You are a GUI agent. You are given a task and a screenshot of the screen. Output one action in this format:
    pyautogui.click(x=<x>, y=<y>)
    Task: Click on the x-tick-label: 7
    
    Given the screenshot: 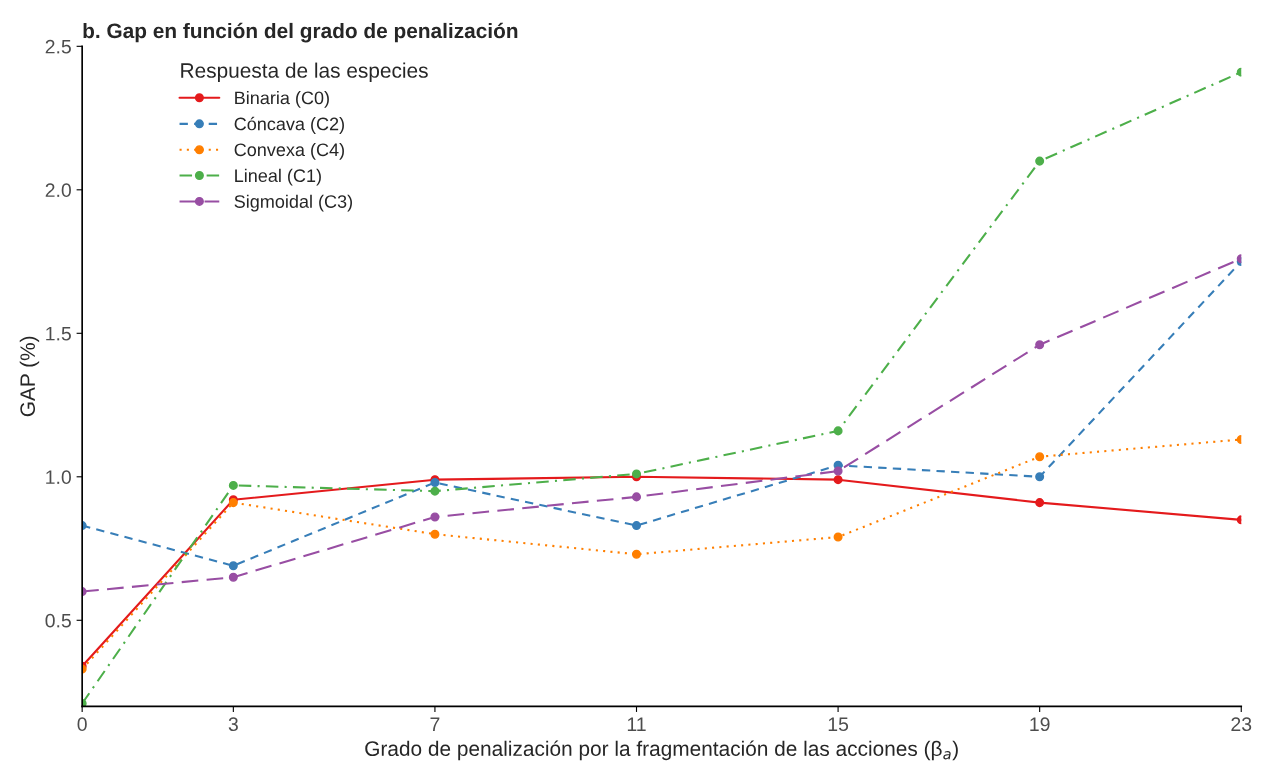 What is the action you would take?
    pyautogui.click(x=435, y=724)
    